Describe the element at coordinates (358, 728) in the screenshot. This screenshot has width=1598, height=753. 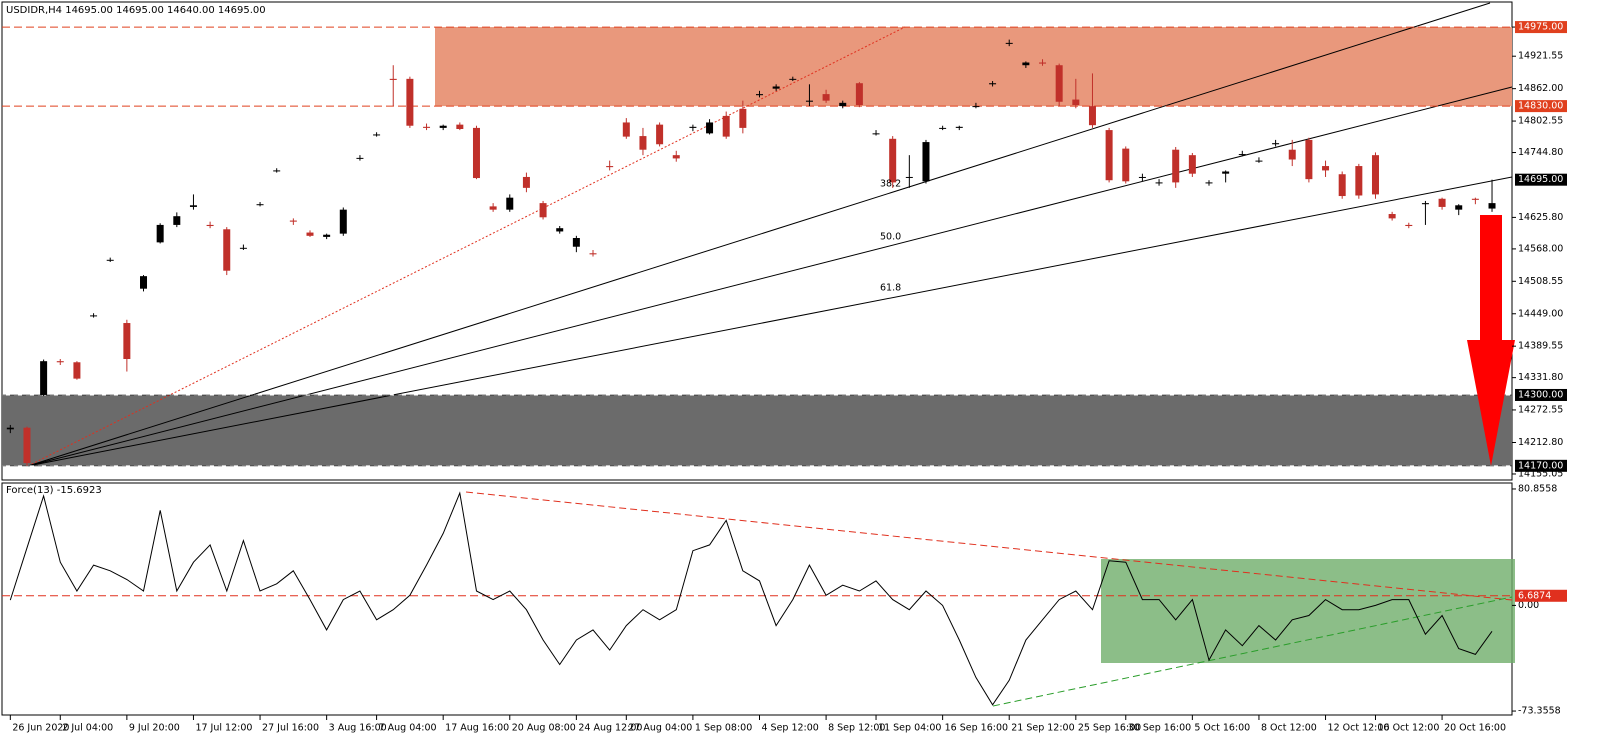
I see `x-tick-label: 3 Aug 16:00` at that location.